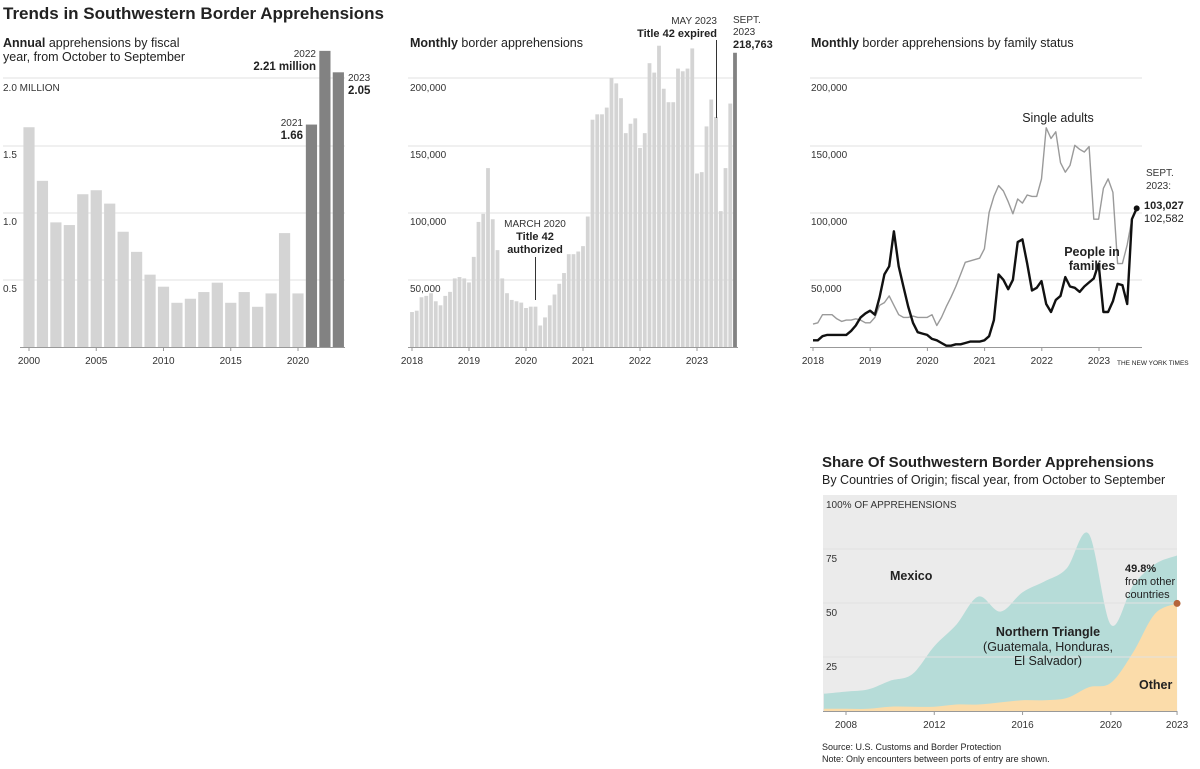 This screenshot has width=1200, height=769. I want to click on end-point-marker, so click(1136, 208).